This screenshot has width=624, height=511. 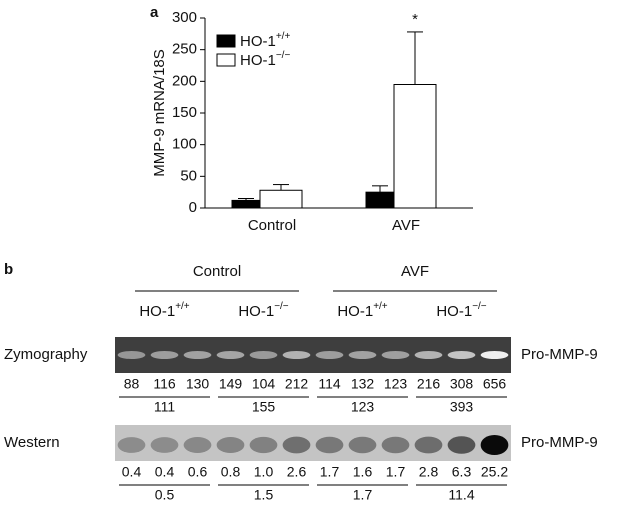 What do you see at coordinates (462, 407) in the screenshot?
I see `group-mean: 393` at bounding box center [462, 407].